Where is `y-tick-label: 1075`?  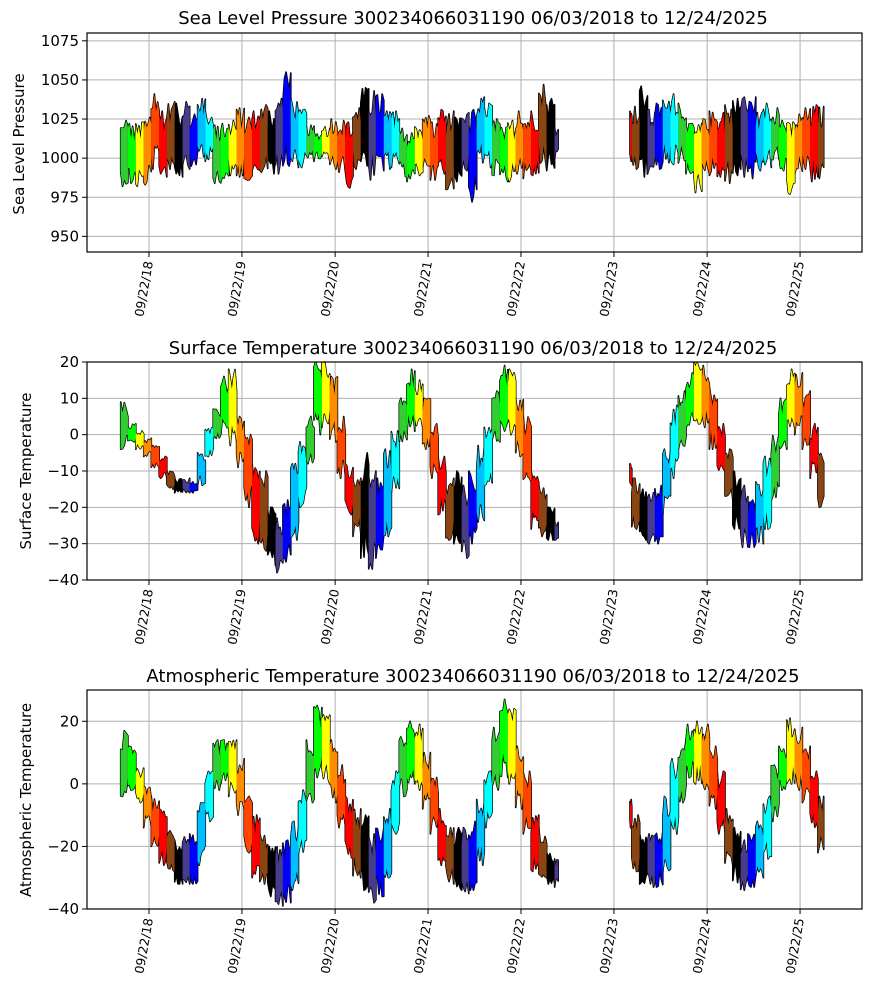
y-tick-label: 1075 is located at coordinates (60, 41).